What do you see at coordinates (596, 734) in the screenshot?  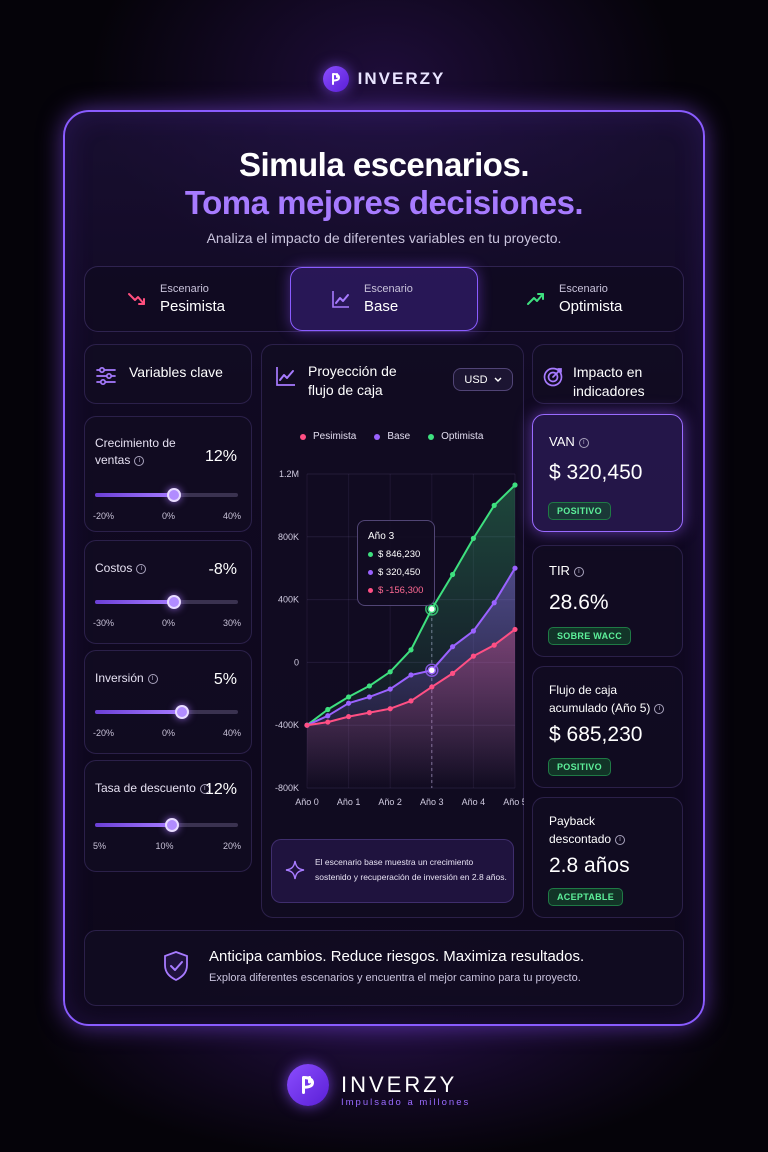 I see `kpi-value: $ 685,230` at bounding box center [596, 734].